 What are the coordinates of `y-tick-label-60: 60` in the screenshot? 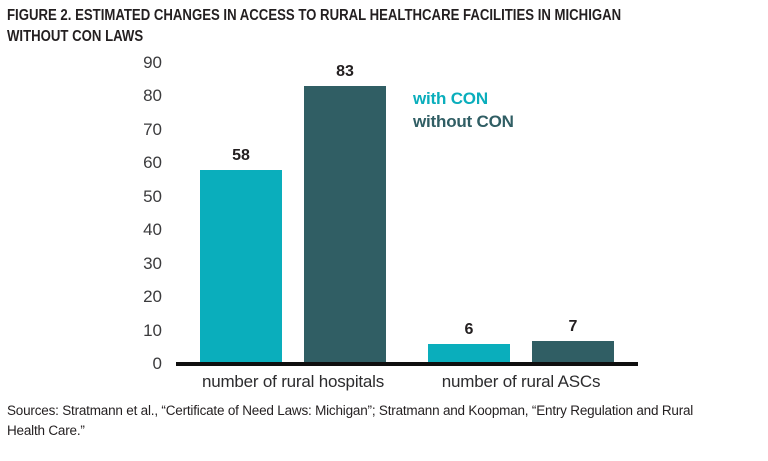 It's located at (152, 163).